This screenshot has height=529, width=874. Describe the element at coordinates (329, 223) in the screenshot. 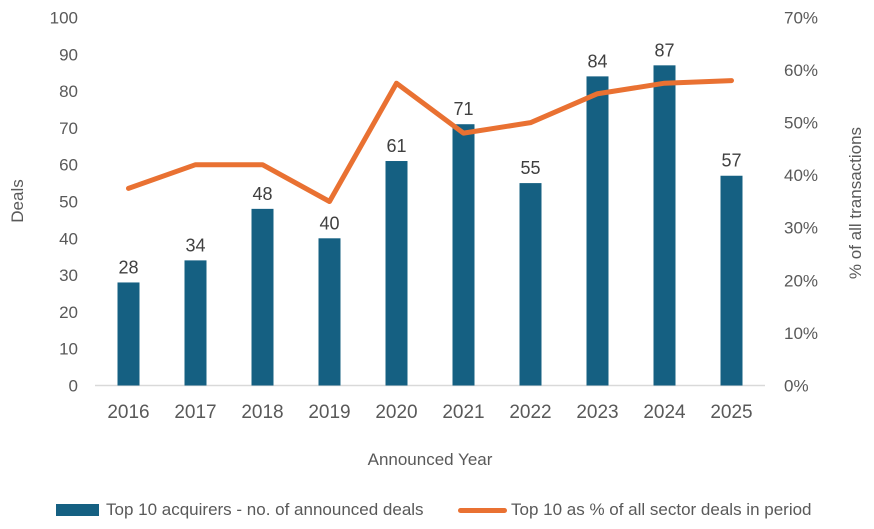

I see `bar-value-label: 40` at that location.